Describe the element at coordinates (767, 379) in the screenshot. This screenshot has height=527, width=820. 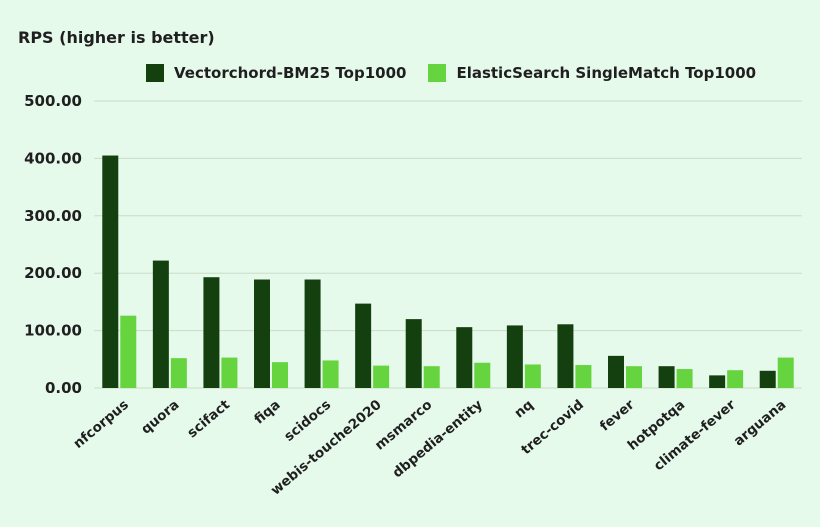
I see `bar-vectorchord-arguana` at that location.